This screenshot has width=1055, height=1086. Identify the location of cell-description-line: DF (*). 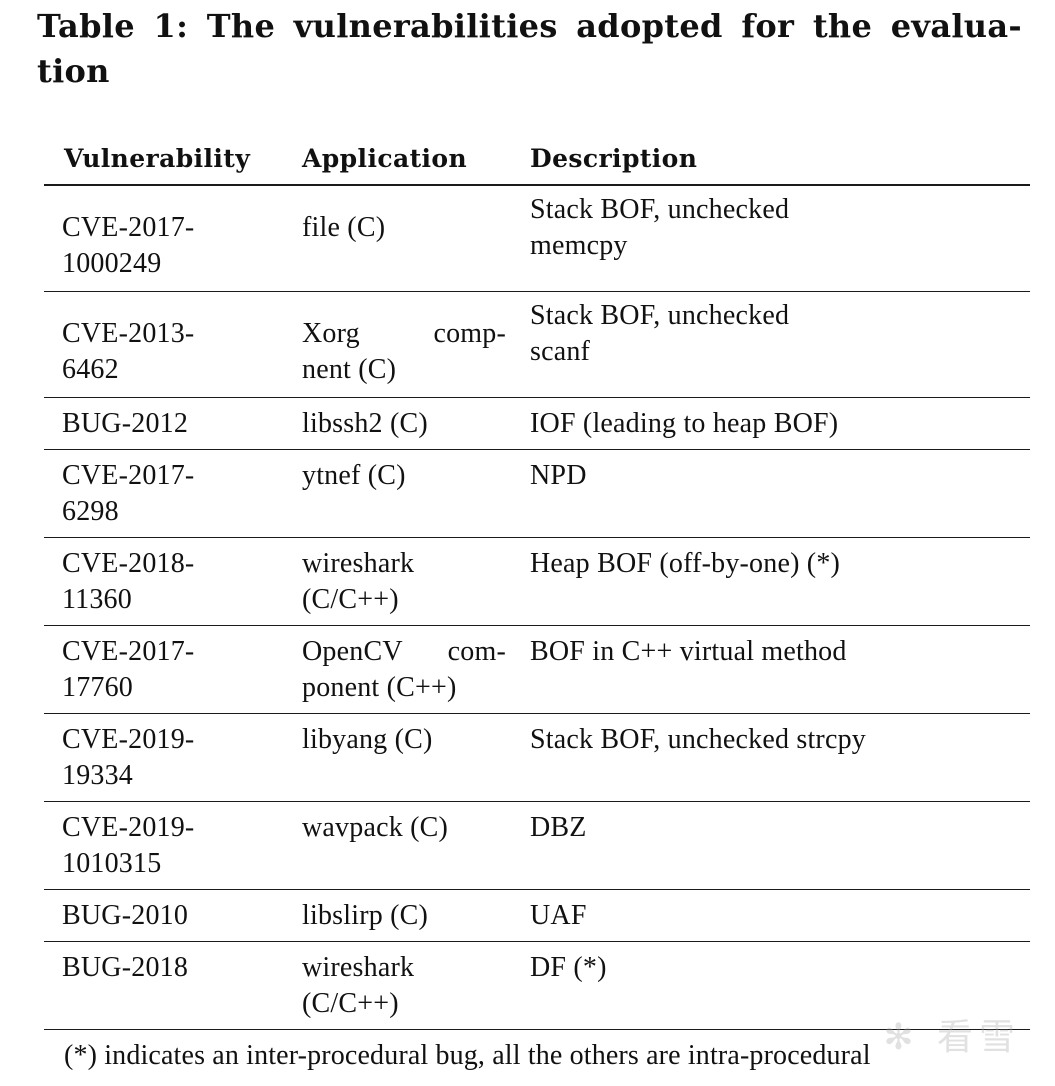
(568, 967).